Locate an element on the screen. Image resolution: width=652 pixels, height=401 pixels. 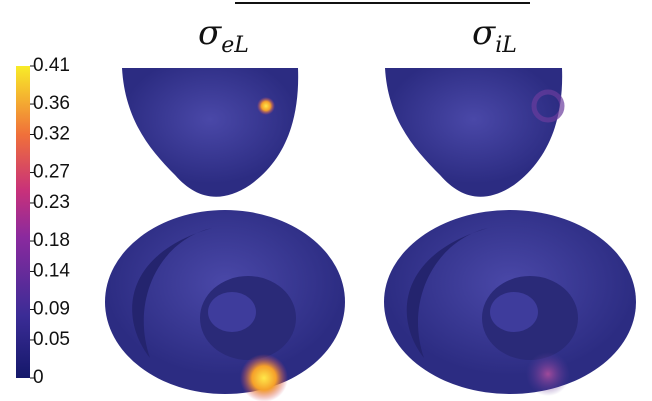
tick-label: 0 is located at coordinates (38, 377).